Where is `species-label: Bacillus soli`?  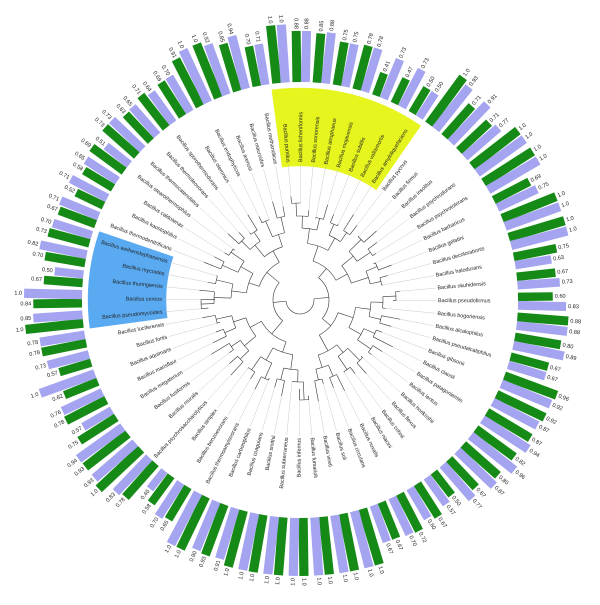 species-label: Bacillus soli is located at coordinates (340, 446).